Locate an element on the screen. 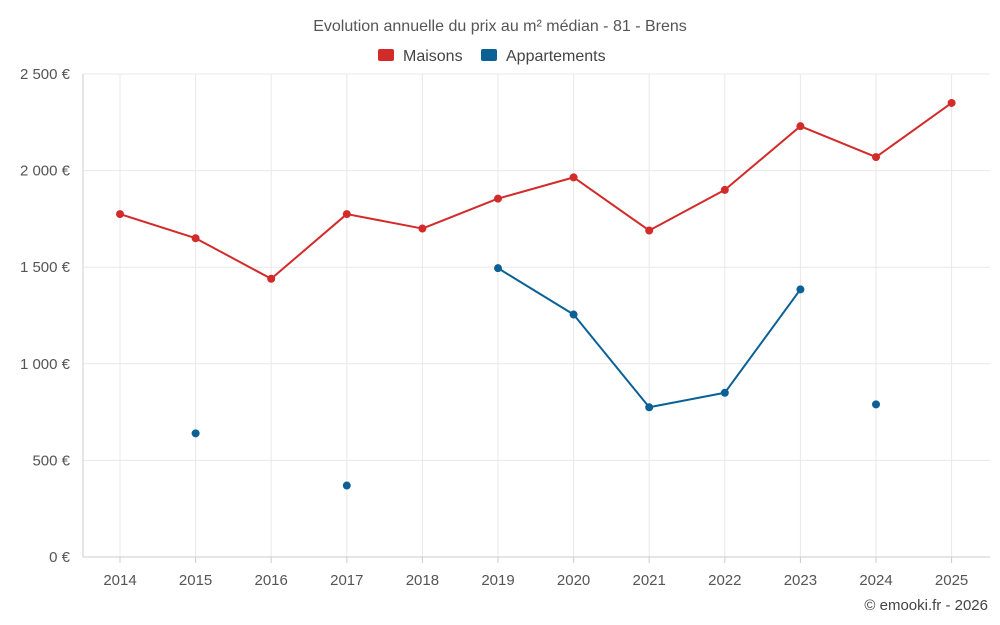  legend: Maisons Appartements is located at coordinates (492, 56).